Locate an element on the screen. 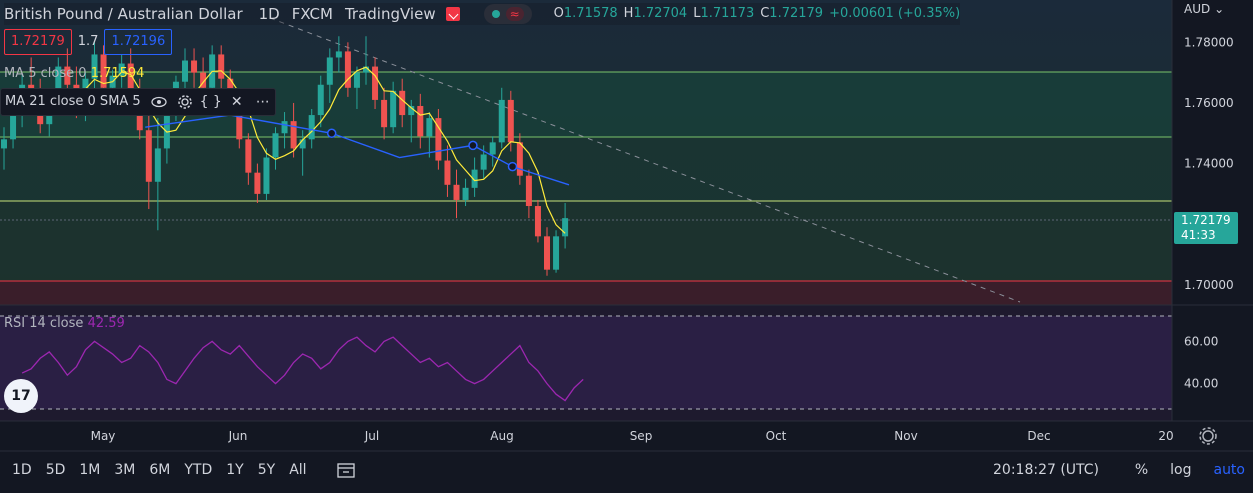 This screenshot has width=1253, height=493. zone-mid is located at coordinates (586, 169).